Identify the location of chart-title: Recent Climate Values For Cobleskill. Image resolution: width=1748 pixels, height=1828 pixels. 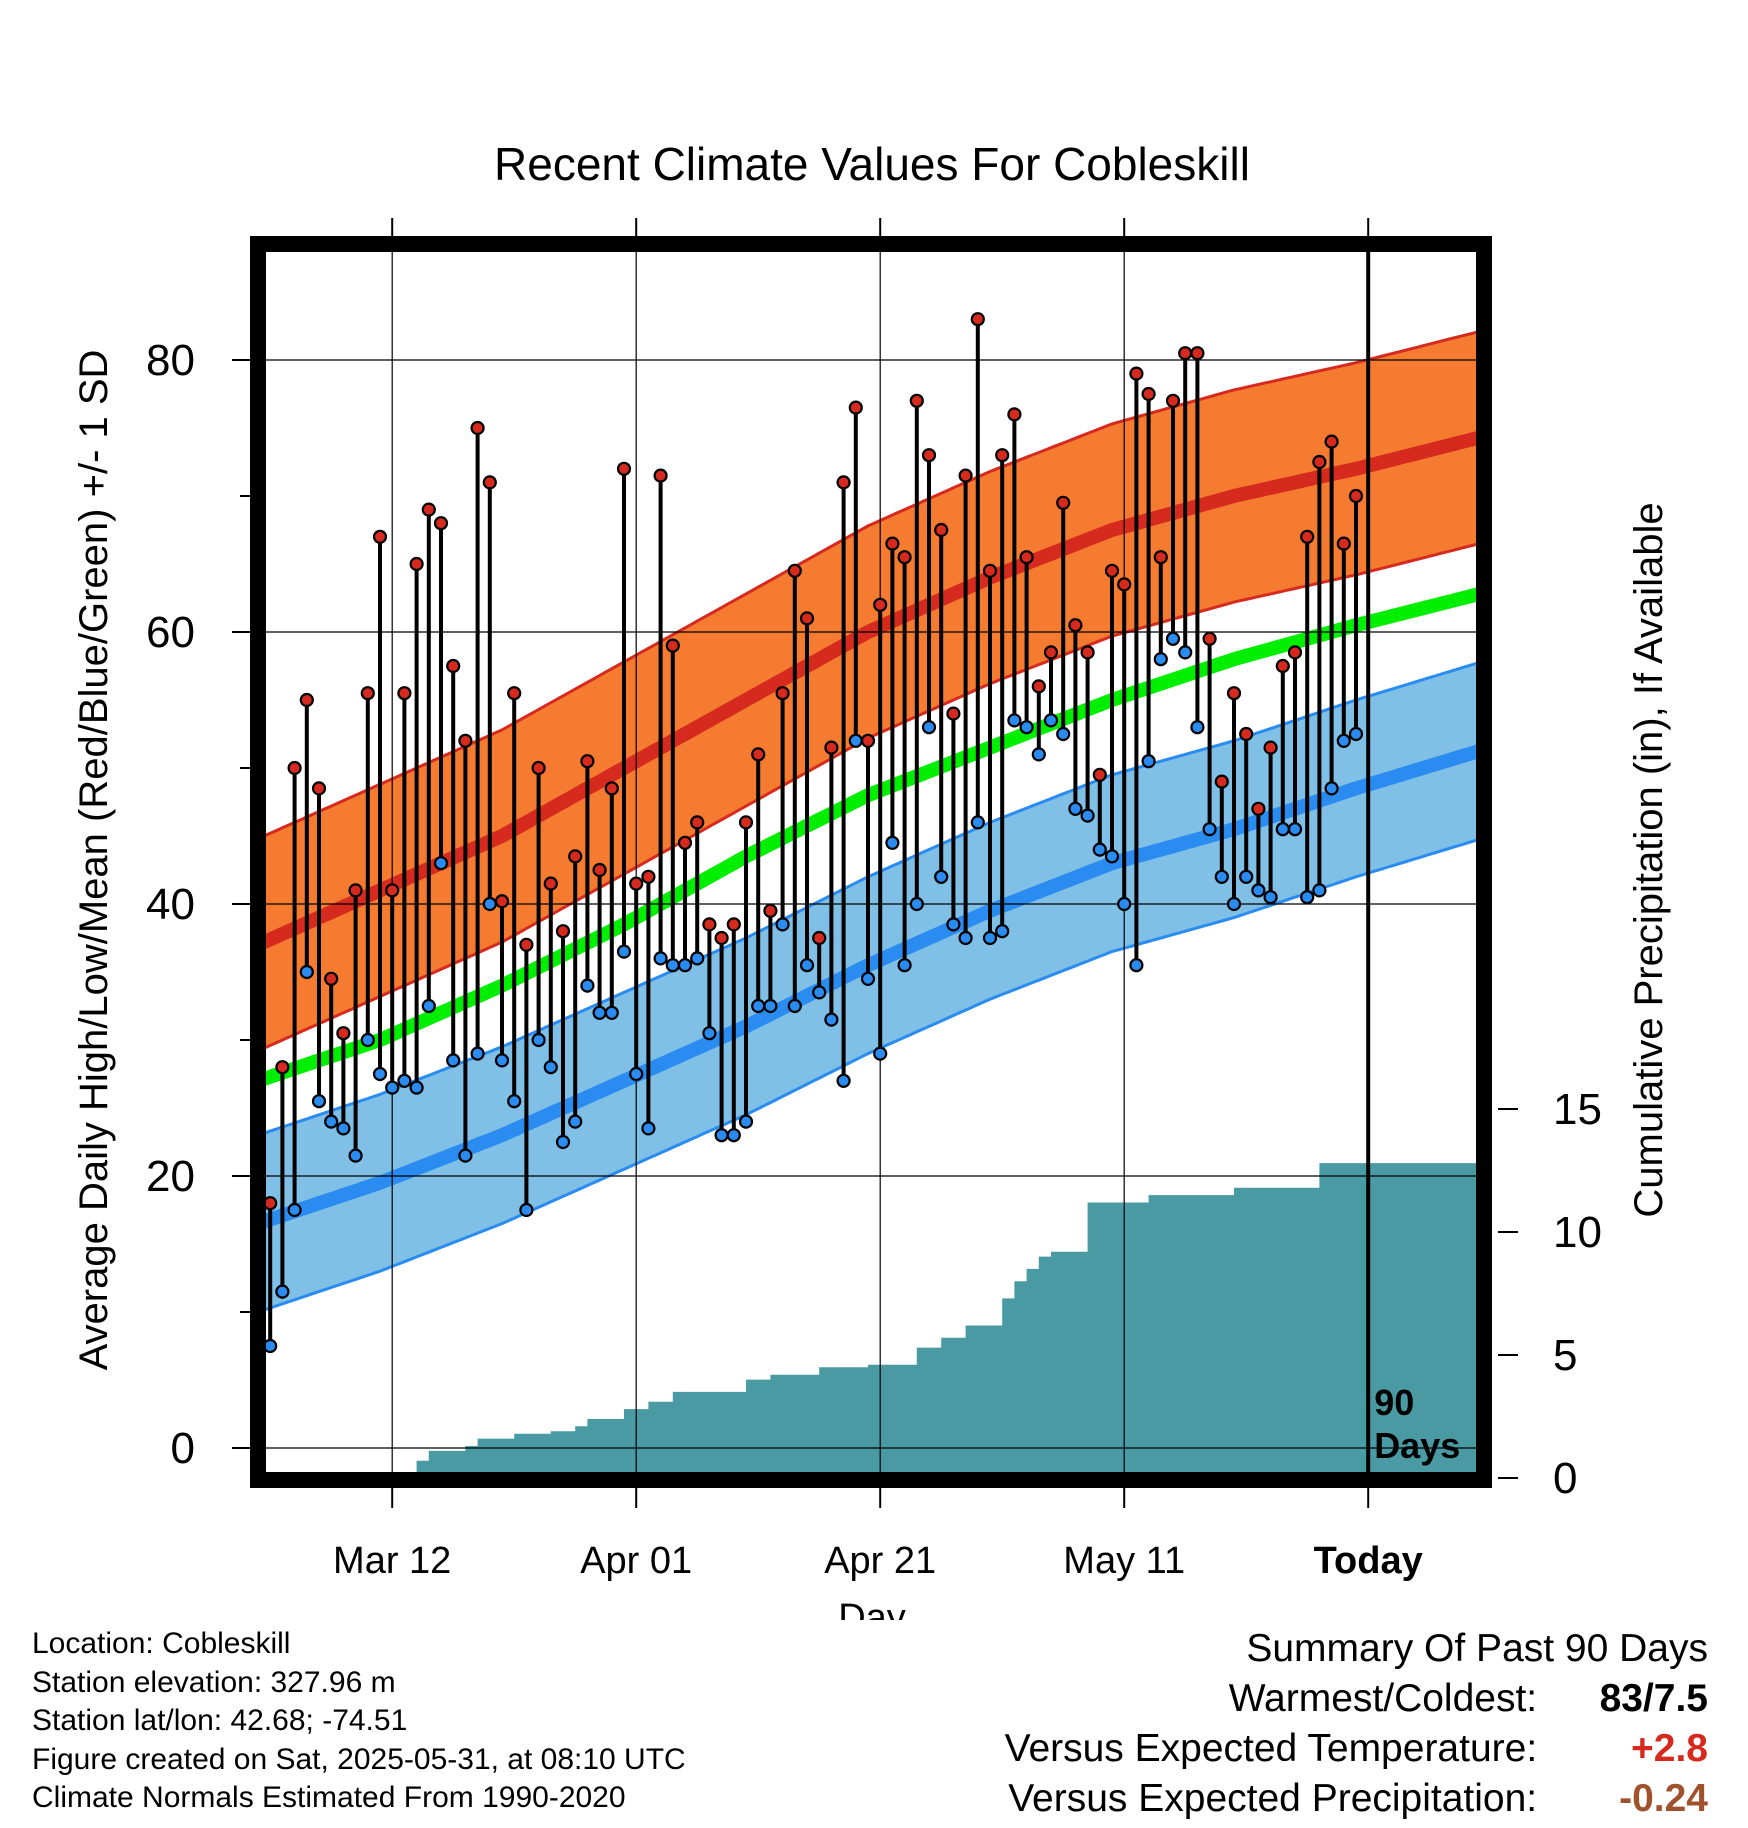
(872, 164).